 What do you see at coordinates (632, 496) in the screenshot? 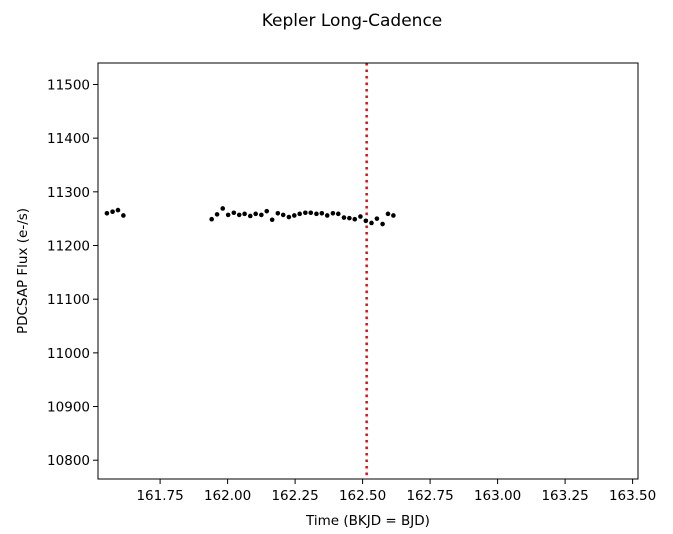
I see `x-tick-label: 163.50` at bounding box center [632, 496].